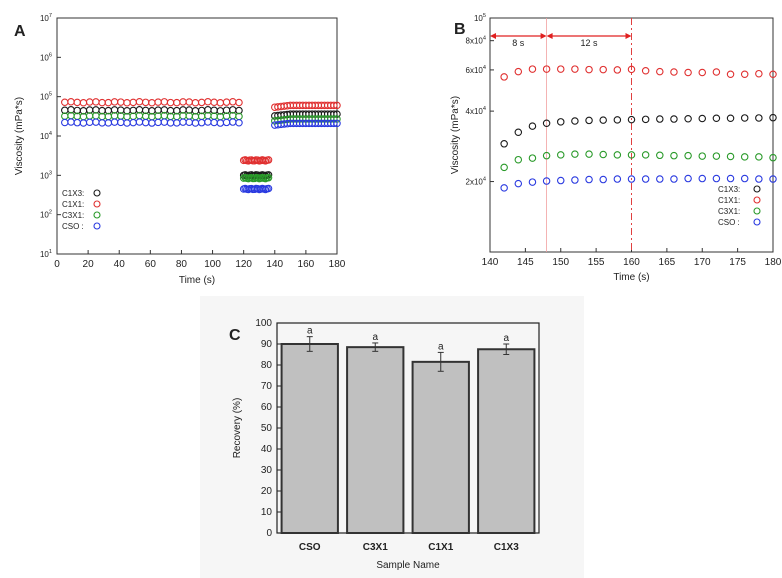 The height and width of the screenshot is (578, 782). I want to click on x-tick-label: 140, so click(490, 262).